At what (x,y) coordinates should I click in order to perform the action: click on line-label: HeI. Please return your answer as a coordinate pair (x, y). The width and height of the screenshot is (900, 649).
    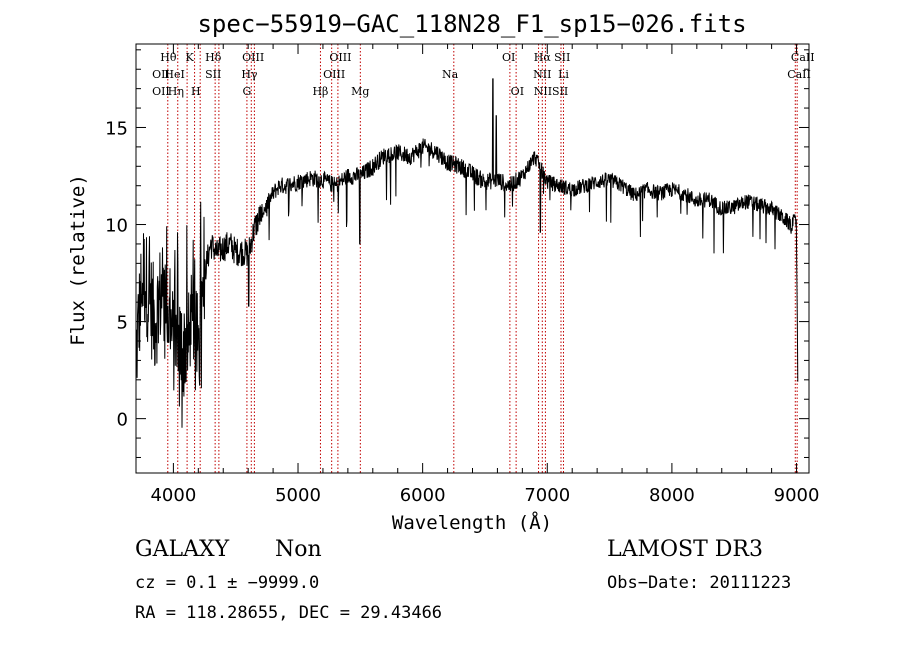
    Looking at the image, I should click on (174, 74).